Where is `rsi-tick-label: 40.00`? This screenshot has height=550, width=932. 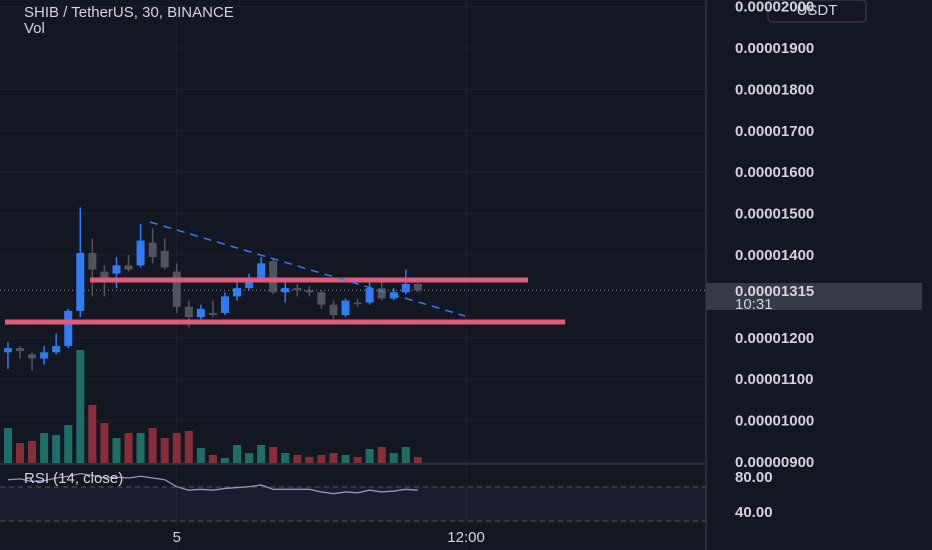 rsi-tick-label: 40.00 is located at coordinates (754, 512).